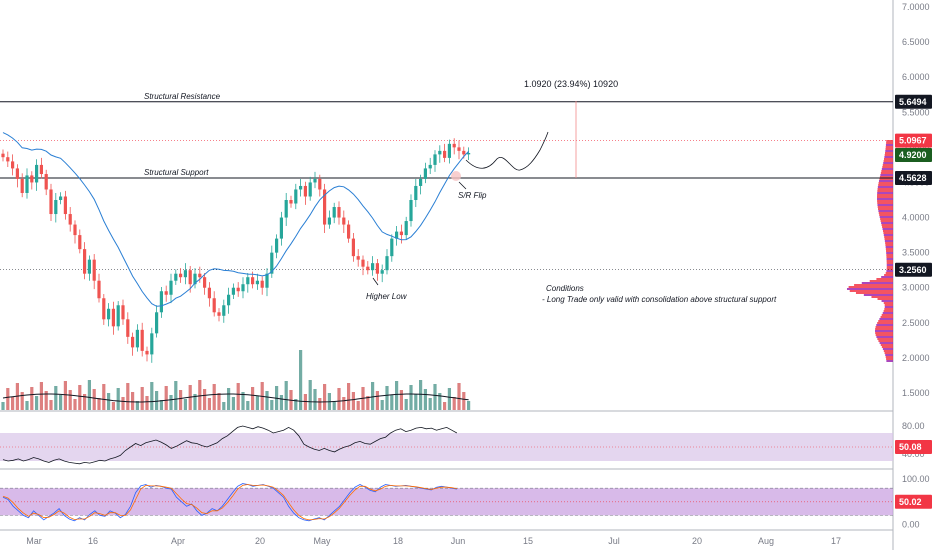 This screenshot has height=550, width=932. What do you see at coordinates (910, 502) in the screenshot?
I see `stoch-value-tag: 50.02` at bounding box center [910, 502].